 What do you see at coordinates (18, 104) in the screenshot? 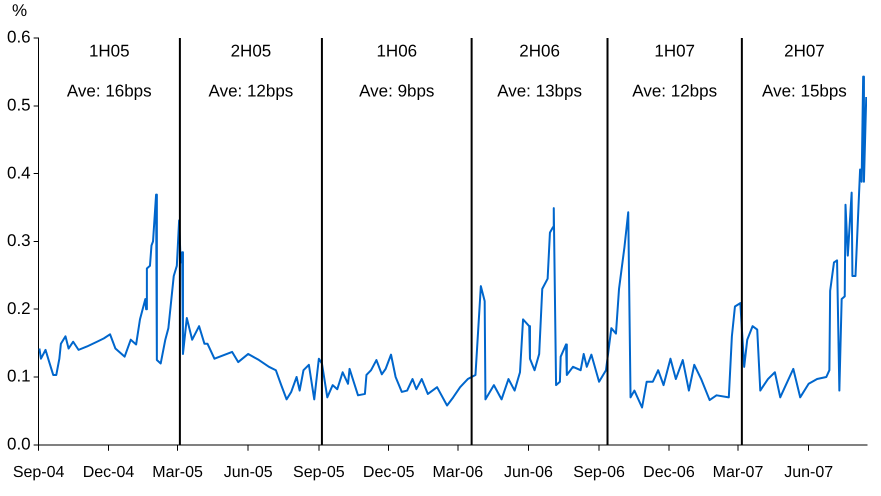
I see `y-tick-label: 0.5` at bounding box center [18, 104].